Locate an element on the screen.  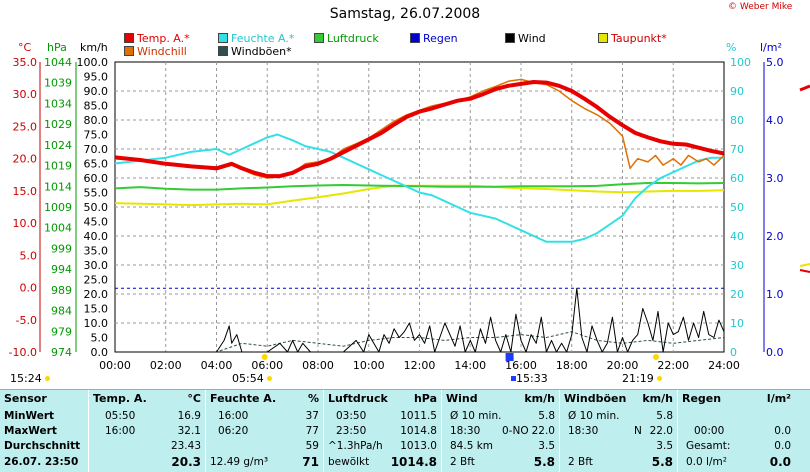
wind-tick-label: 15.0 is located at coordinates (96, 309).